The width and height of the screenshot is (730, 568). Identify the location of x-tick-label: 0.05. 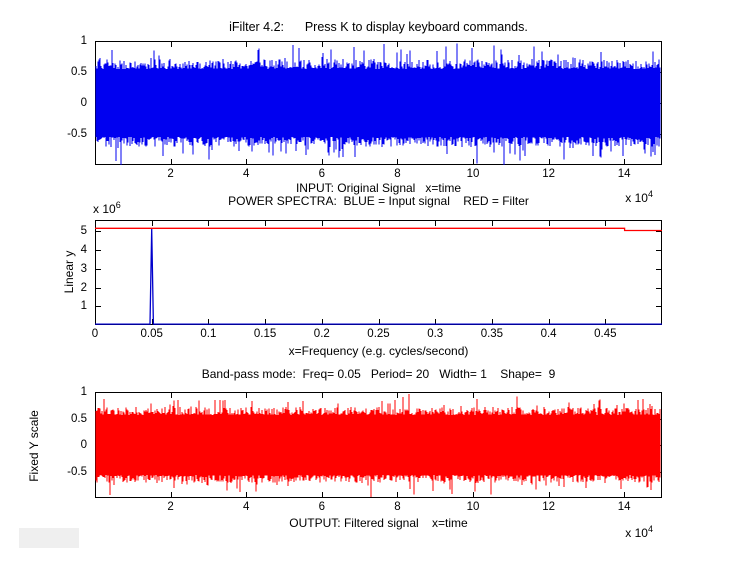
(151, 334).